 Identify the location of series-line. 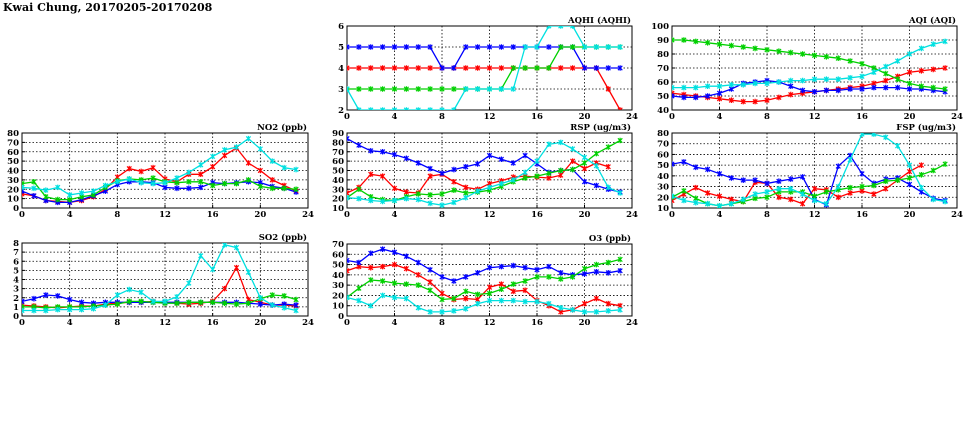
(809, 64).